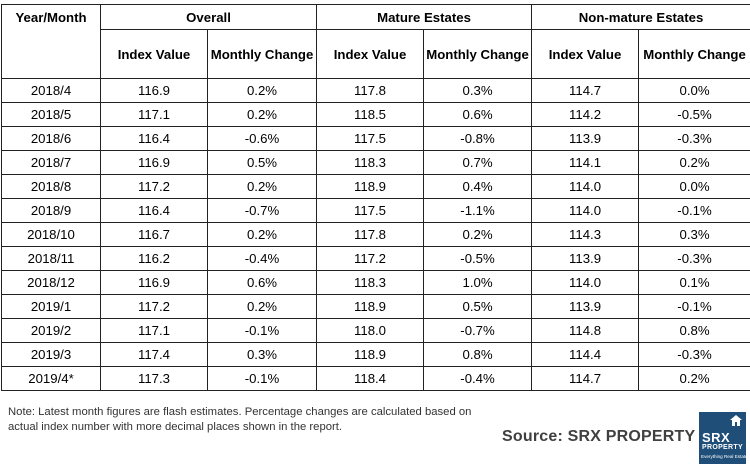 The height and width of the screenshot is (467, 750). I want to click on table-row: 2018/9 116.4 -0.7% 117.5 -1.1% 114.0 -0.1%, so click(375, 210).